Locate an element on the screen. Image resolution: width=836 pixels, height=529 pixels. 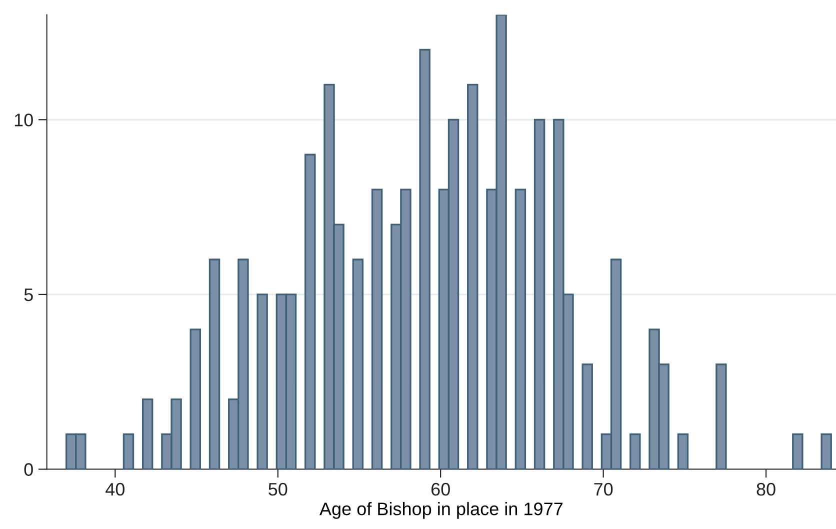
y-tick-label: 0 is located at coordinates (28, 469).